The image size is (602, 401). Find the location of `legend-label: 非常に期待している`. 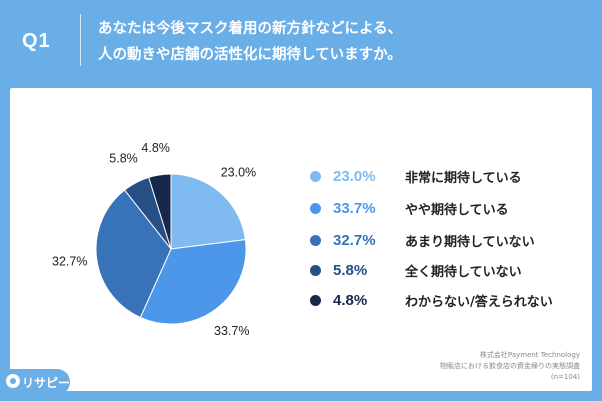

legend-label: 非常に期待している is located at coordinates (463, 178).